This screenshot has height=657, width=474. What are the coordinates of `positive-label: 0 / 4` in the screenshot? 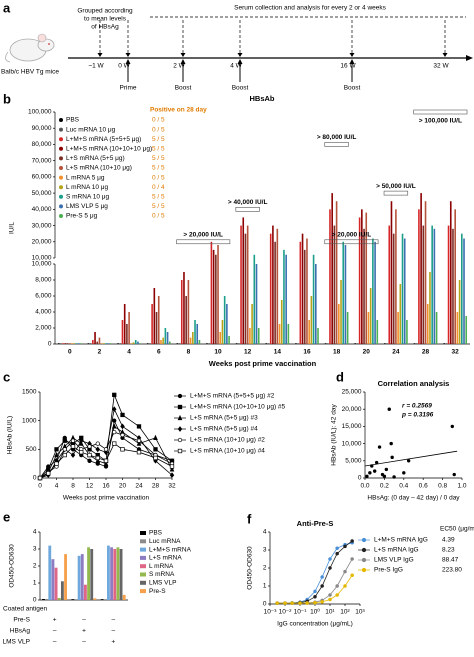 It's located at (158, 187).